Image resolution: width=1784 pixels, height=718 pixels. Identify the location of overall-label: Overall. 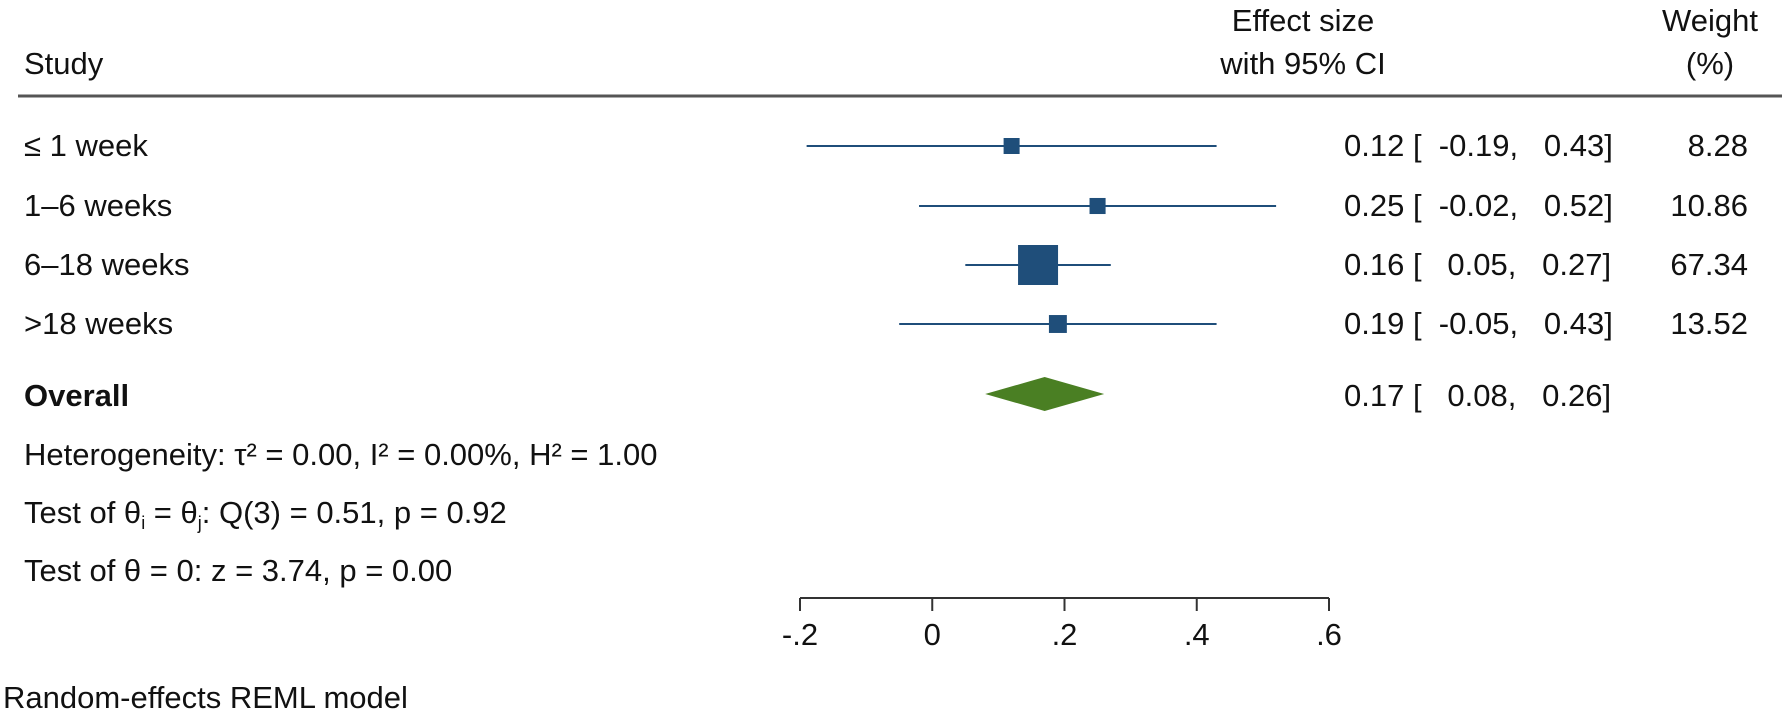
(77, 395).